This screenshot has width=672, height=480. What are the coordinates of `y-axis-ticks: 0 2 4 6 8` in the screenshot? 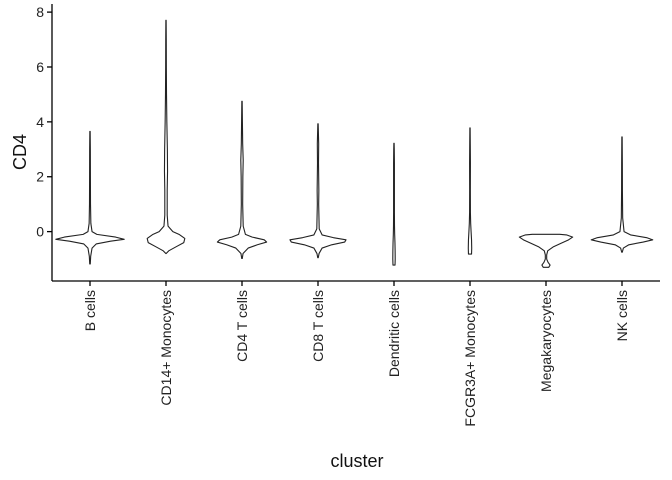 It's located at (44, 122).